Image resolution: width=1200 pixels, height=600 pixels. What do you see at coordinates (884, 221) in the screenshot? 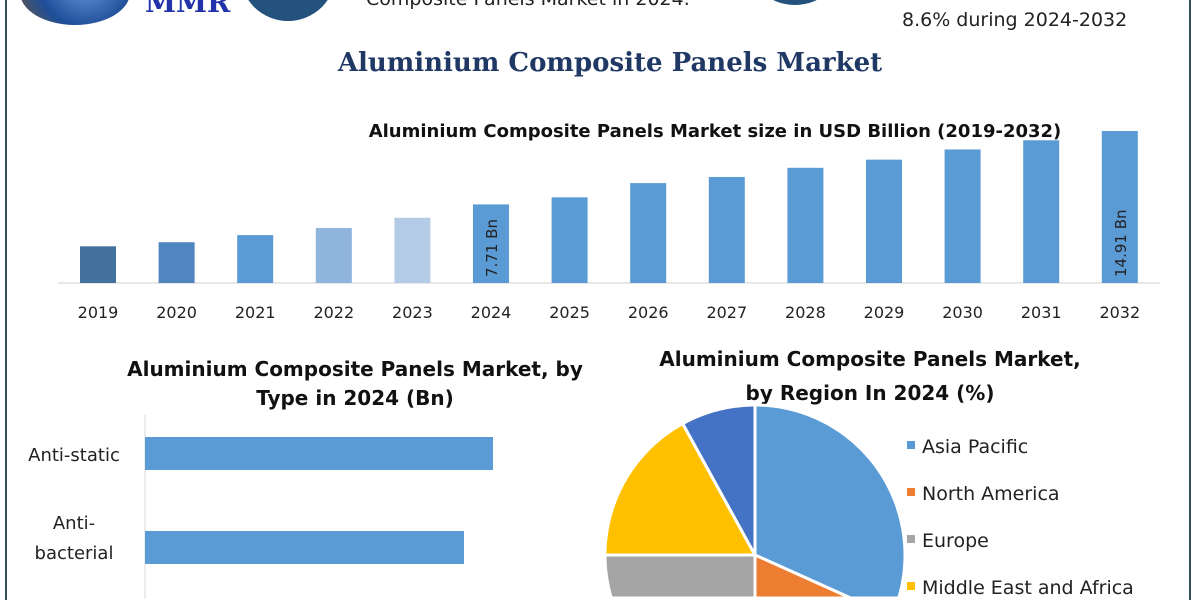
I see `bar-2029` at bounding box center [884, 221].